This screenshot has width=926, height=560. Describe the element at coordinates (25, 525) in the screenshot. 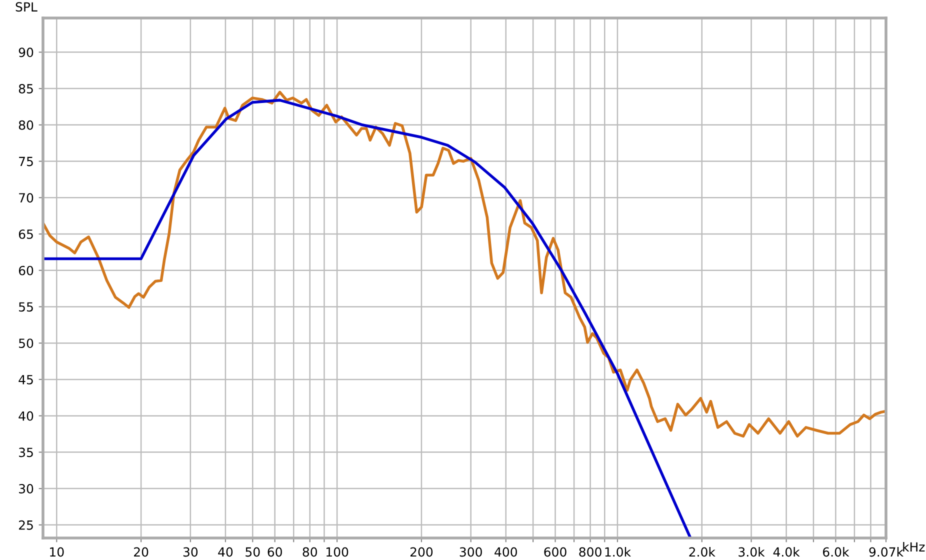

I see `y-tick-label: 25` at that location.